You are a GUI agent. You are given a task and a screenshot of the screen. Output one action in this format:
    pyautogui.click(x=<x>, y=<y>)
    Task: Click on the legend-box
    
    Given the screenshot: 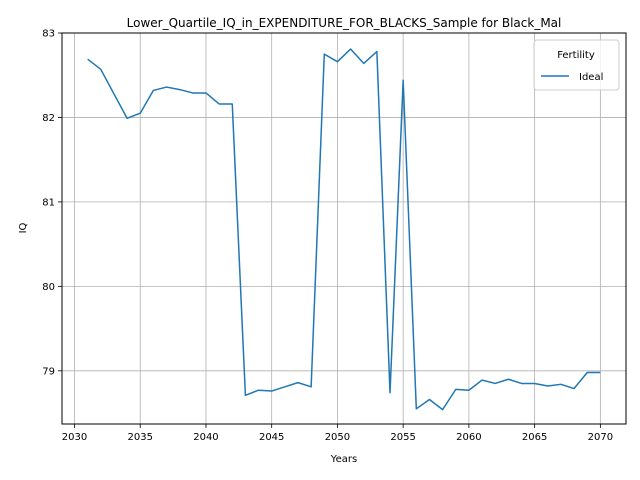 What is the action you would take?
    pyautogui.click(x=576, y=65)
    